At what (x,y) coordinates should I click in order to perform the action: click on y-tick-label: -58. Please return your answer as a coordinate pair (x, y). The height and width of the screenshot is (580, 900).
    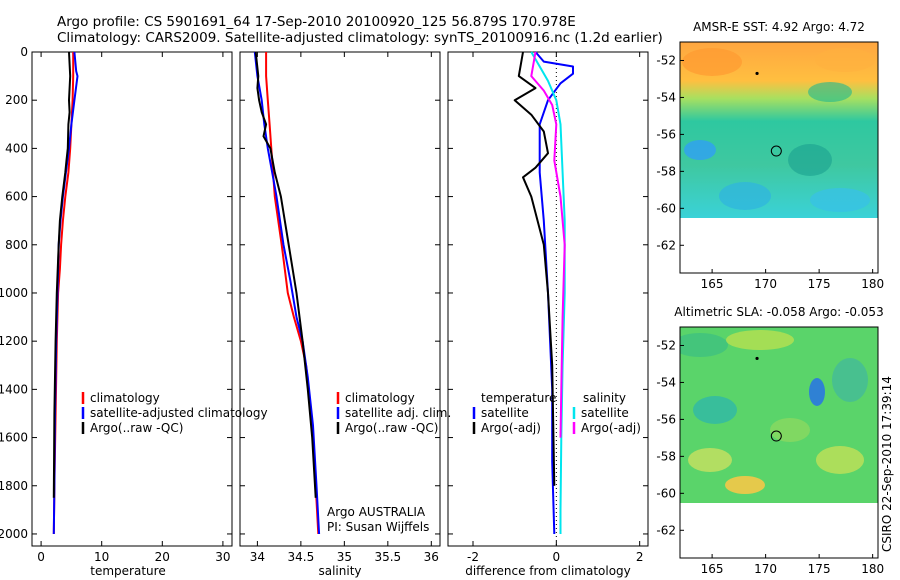
    Looking at the image, I should click on (666, 456).